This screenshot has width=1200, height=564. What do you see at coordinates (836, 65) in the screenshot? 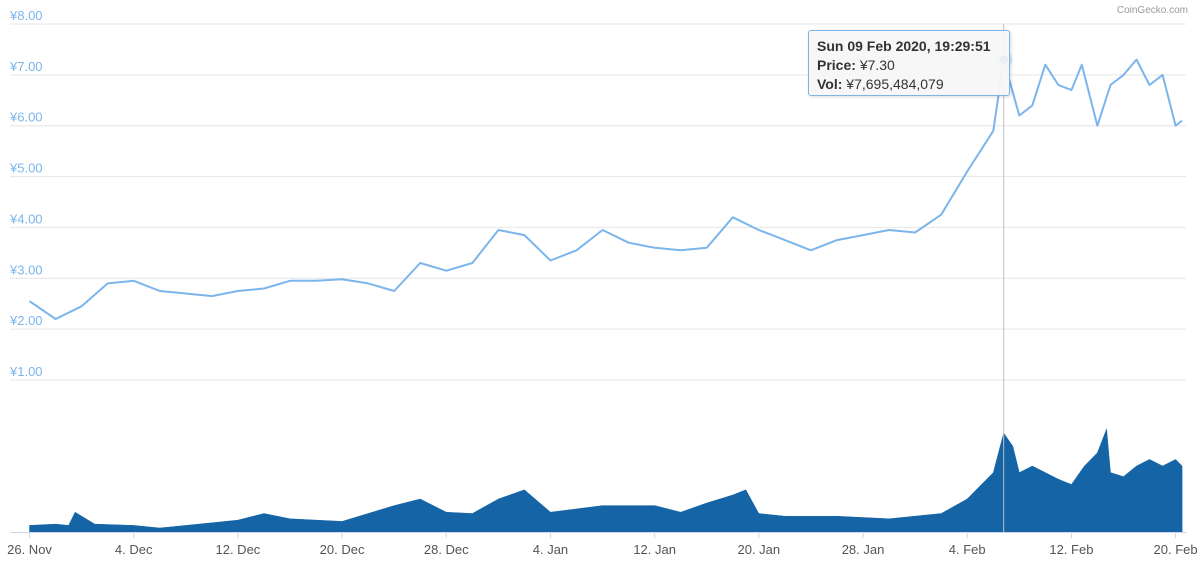
I see `tooltip-price-label: Price:` at bounding box center [836, 65].